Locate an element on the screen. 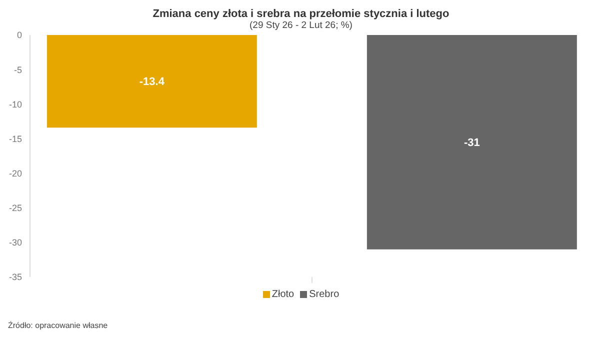 This screenshot has width=602, height=338. y-tick-label: -5 is located at coordinates (18, 69).